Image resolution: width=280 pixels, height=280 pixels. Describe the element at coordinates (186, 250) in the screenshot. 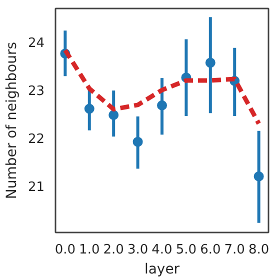

I see `x-tick-label: 5.0` at that location.